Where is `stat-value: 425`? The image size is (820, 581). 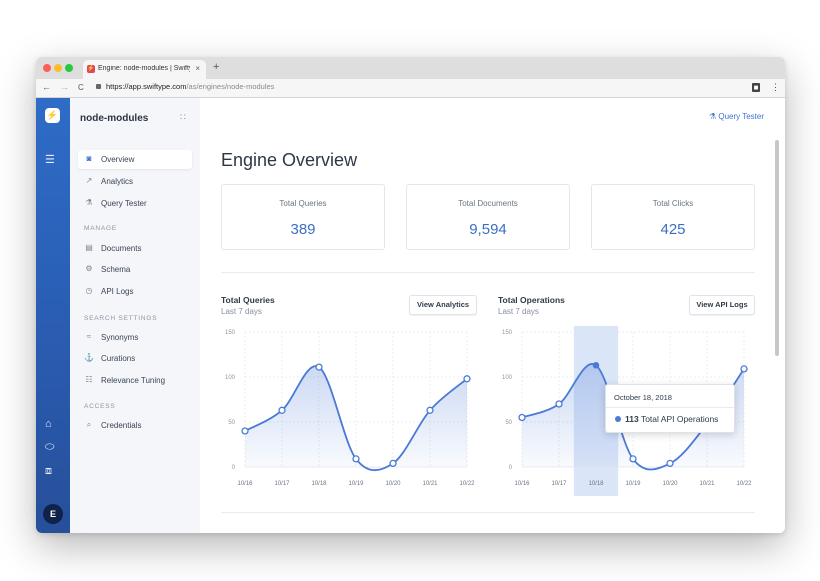
stat-value: 425 is located at coordinates (673, 229).